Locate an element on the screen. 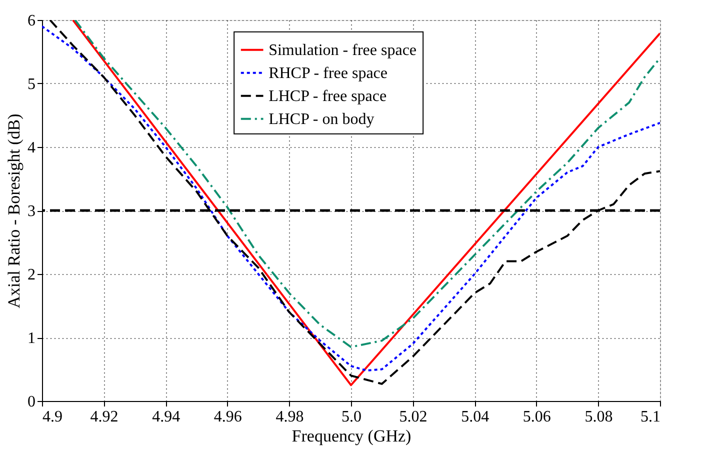  x-tick-label: 4.98 is located at coordinates (290, 417).